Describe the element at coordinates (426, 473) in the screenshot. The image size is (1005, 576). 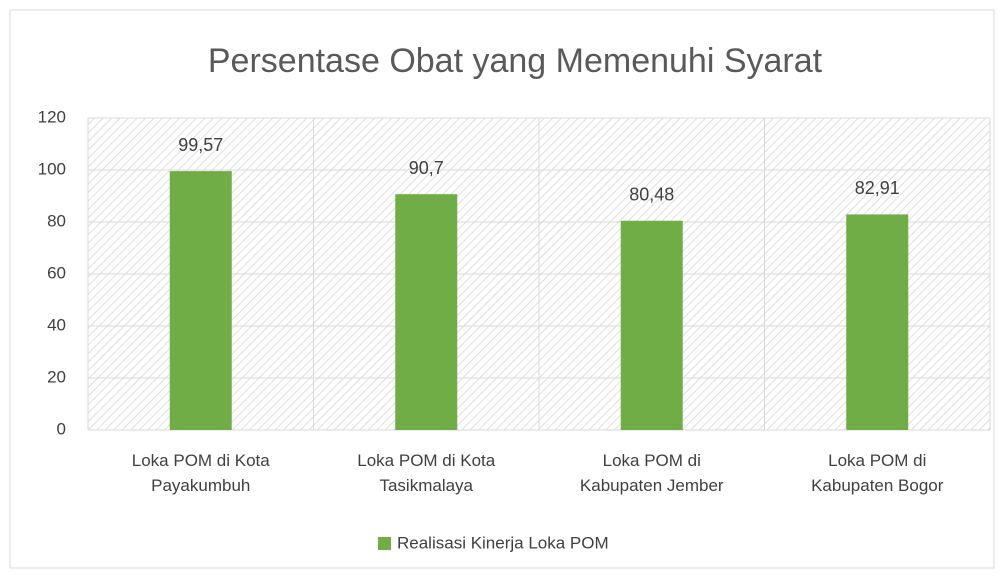
I see `x-tick-label: Loka POM di Kota Tasikmalaya` at that location.